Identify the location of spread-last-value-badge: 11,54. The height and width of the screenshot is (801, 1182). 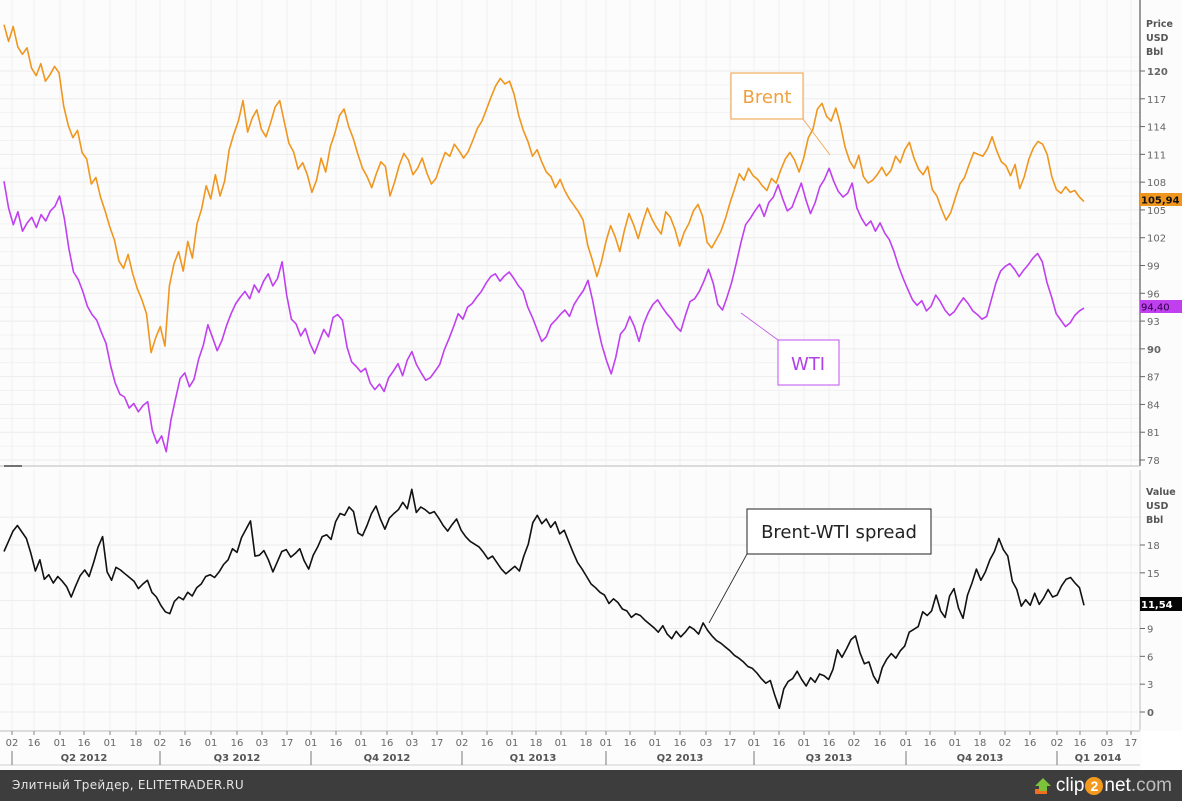
(1161, 604).